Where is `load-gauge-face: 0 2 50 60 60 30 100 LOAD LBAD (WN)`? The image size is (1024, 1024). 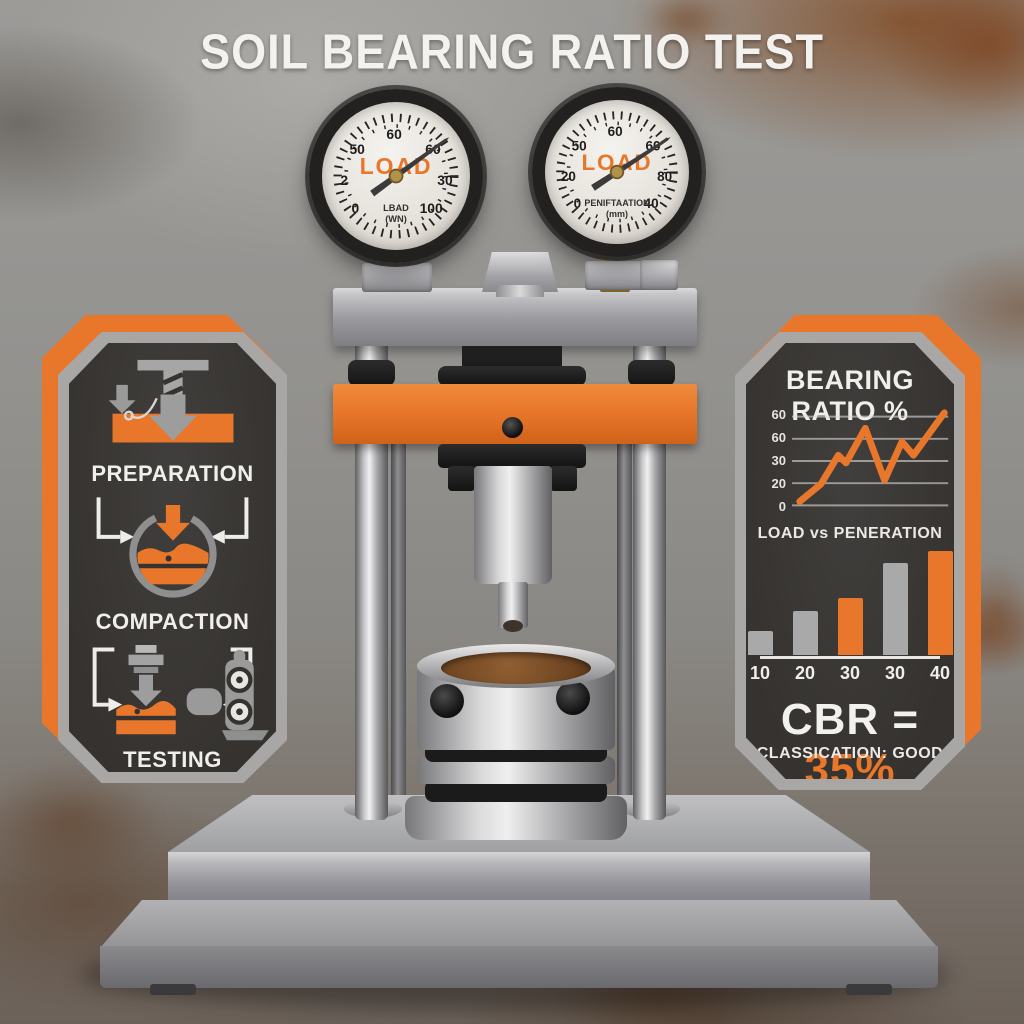 load-gauge-face: 0 2 50 60 60 30 100 LOAD LBAD (WN) is located at coordinates (396, 176).